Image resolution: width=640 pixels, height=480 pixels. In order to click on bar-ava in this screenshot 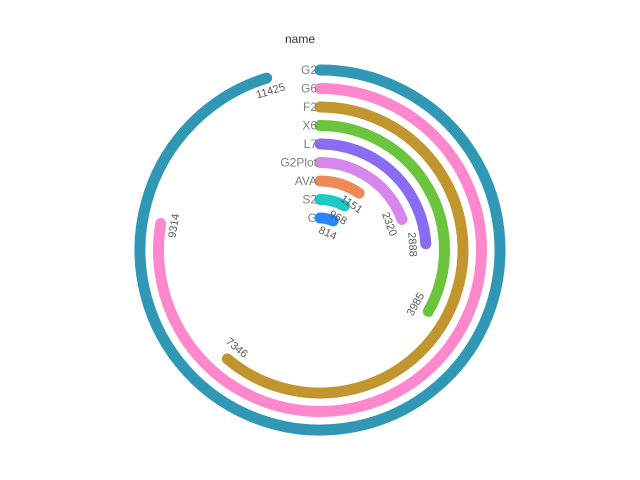, I will do `click(339, 187)`.